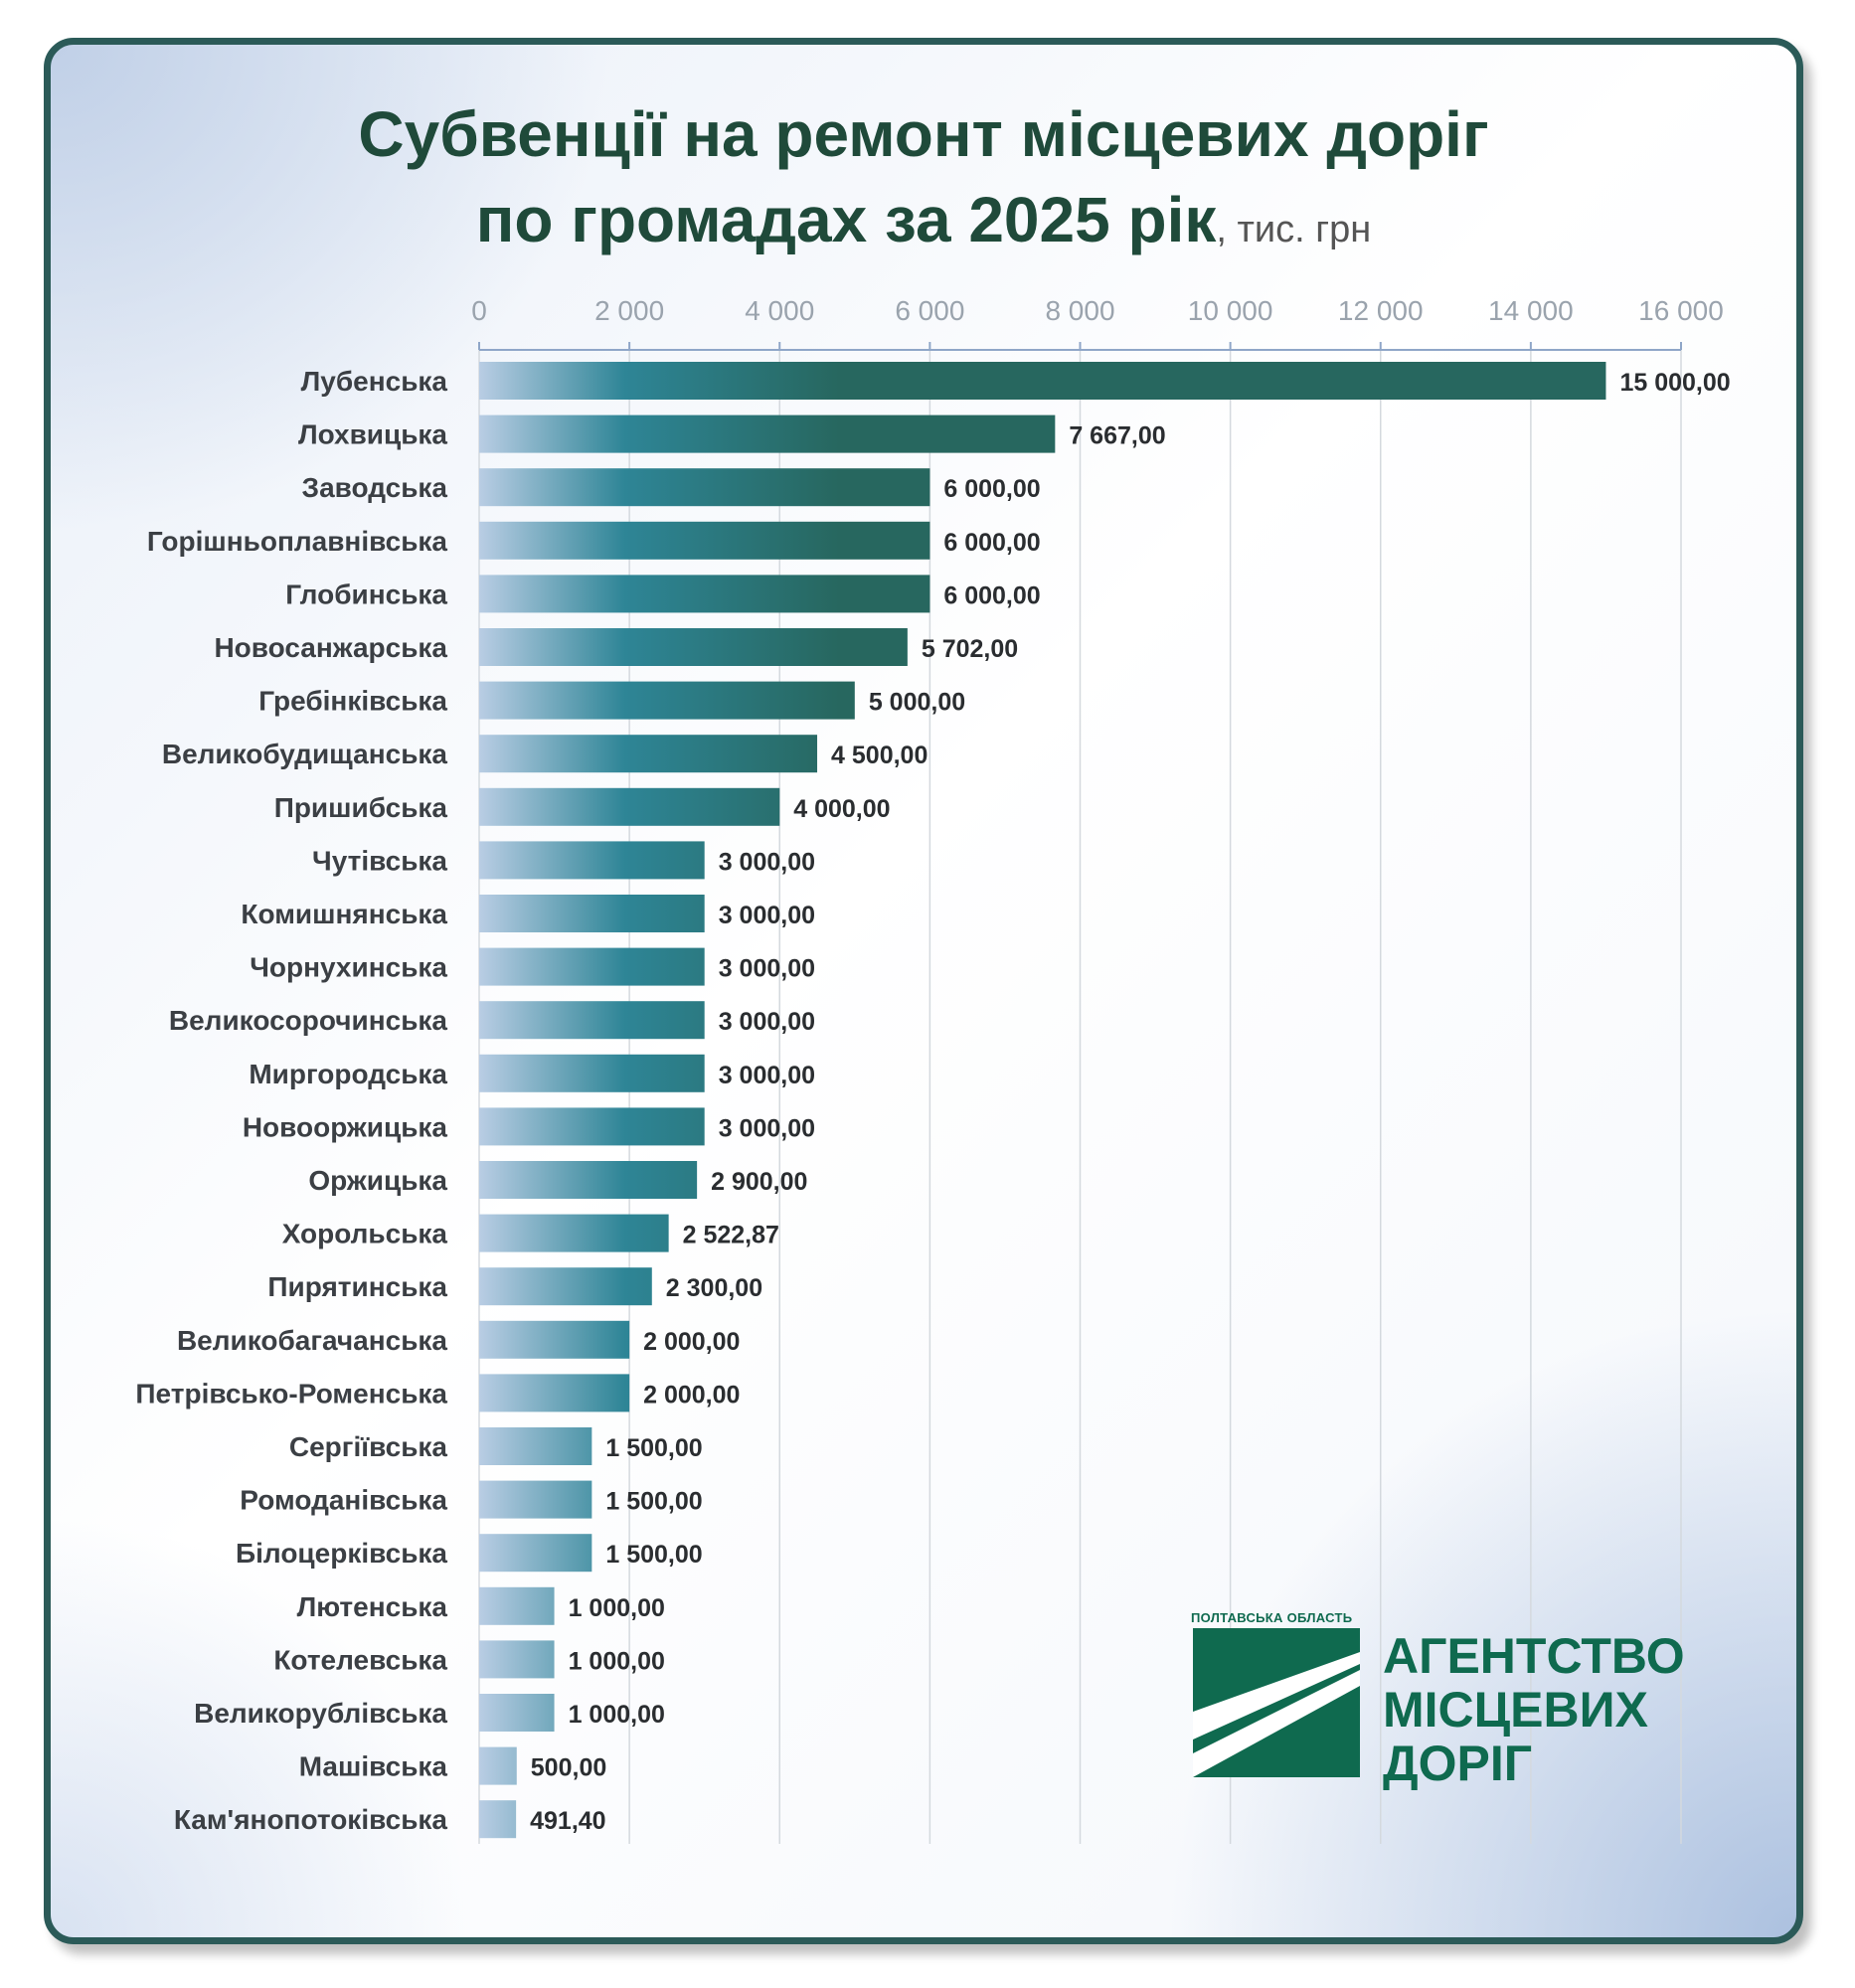  What do you see at coordinates (344, 914) in the screenshot?
I see `category-label: Комишнянська` at bounding box center [344, 914].